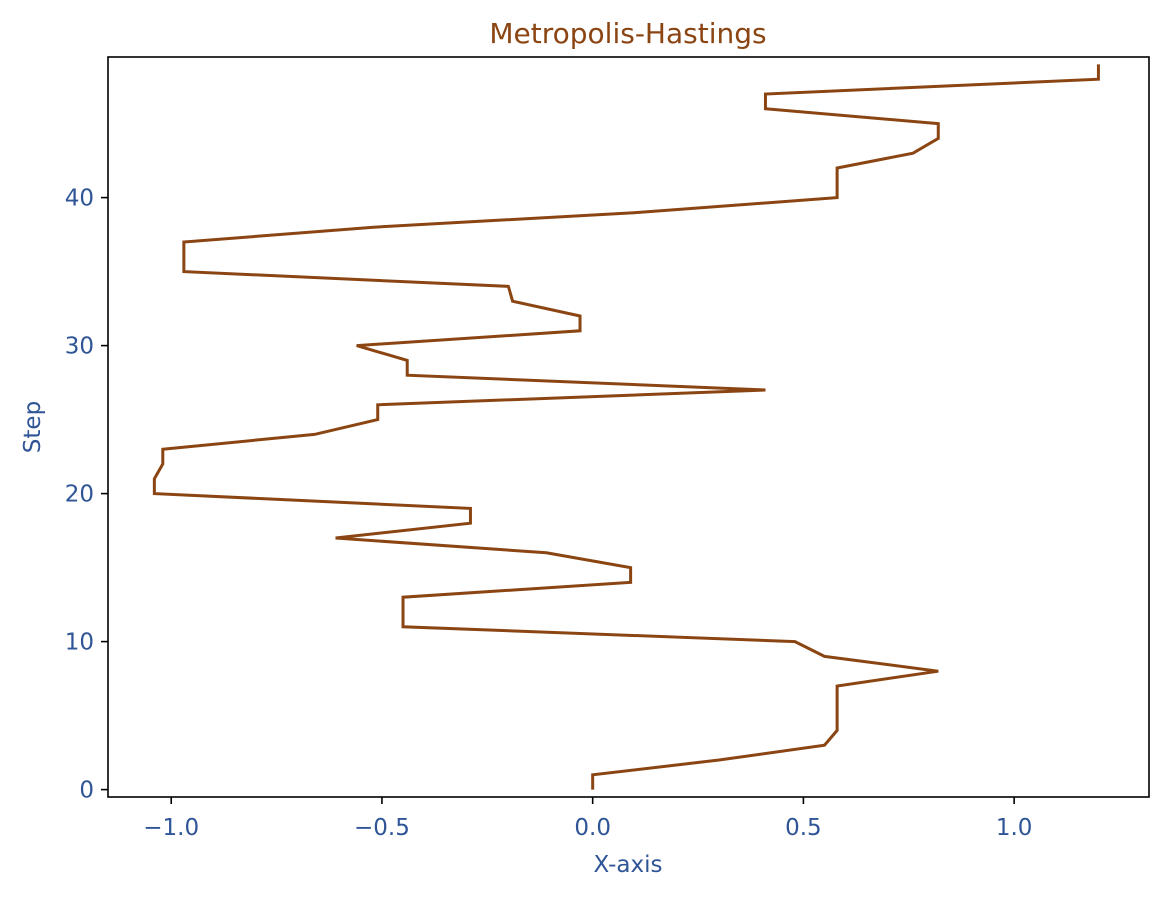 The image size is (1169, 903). I want to click on y-tick-label: 20, so click(79, 495).